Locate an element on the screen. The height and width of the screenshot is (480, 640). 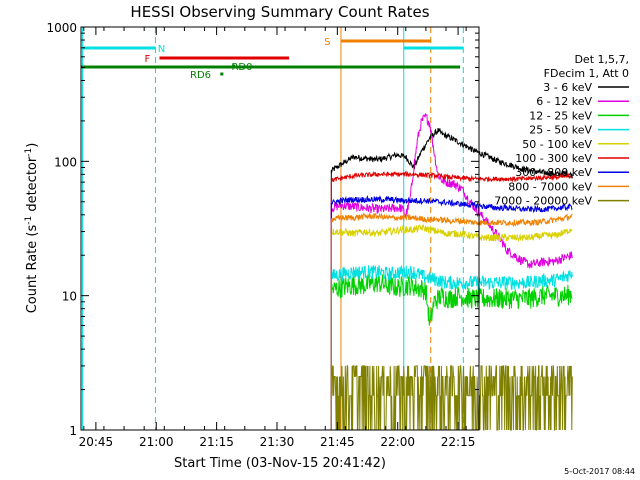
y-axis-label-sup2: -1 is located at coordinates (29, 152).